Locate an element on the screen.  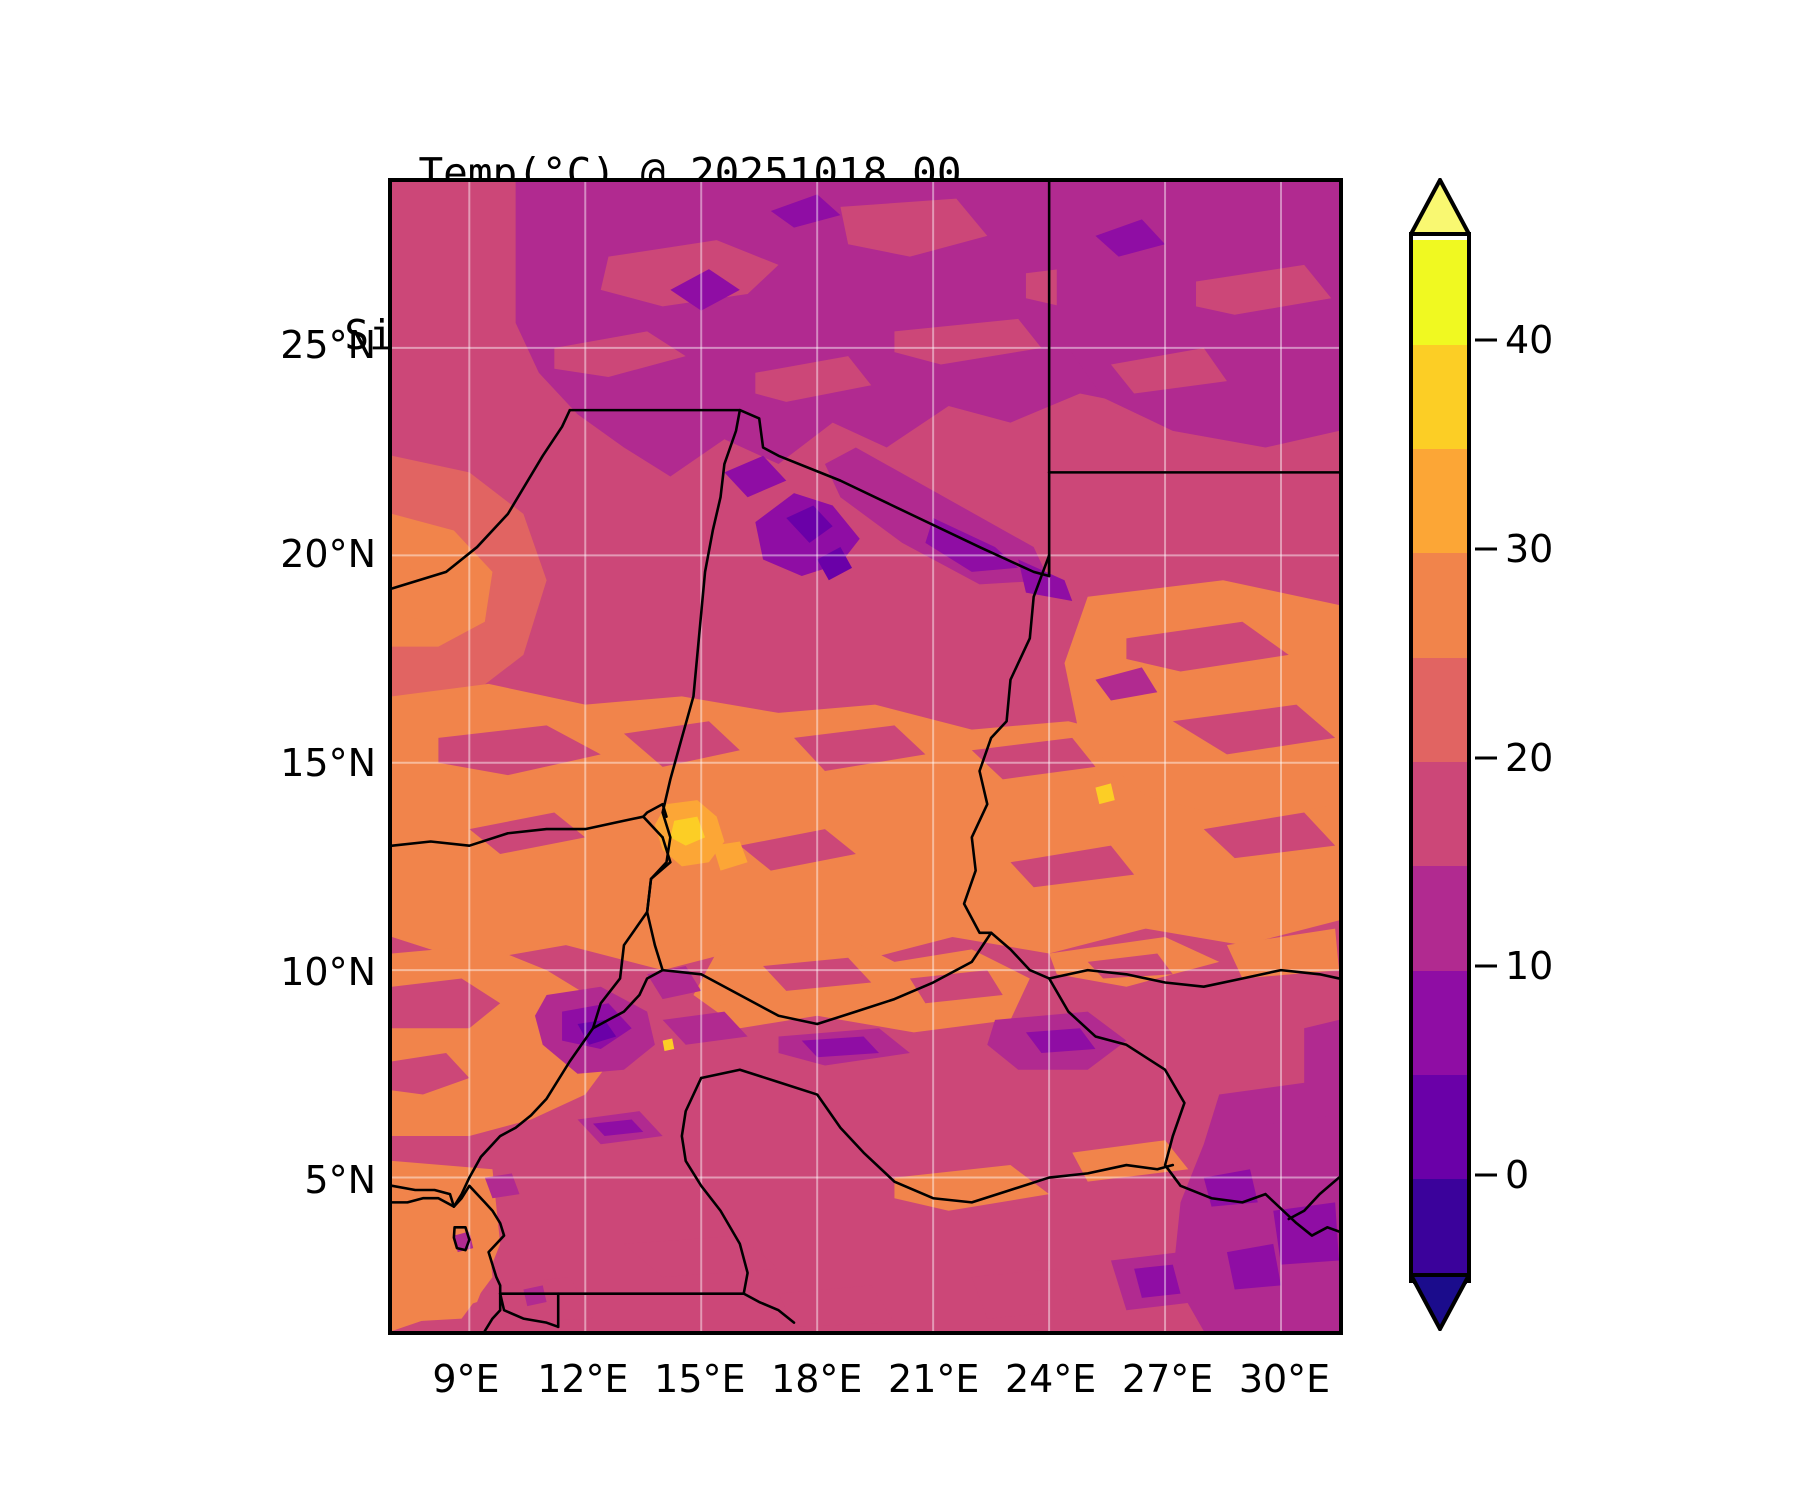
y-tick-label: 25°N is located at coordinates (328, 345).